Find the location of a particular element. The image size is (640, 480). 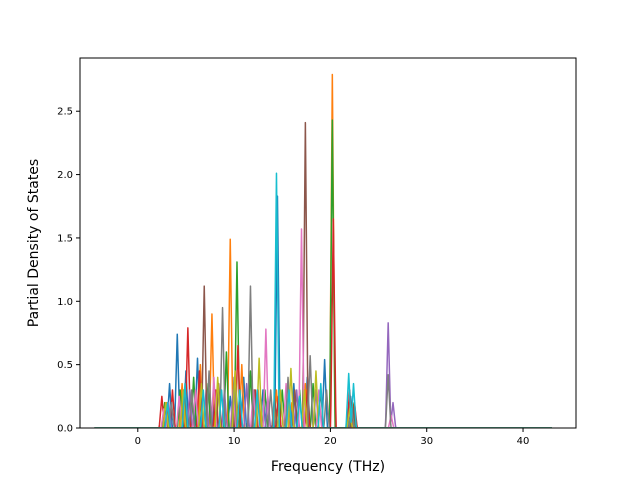

y-axis-ticks: 0.0 0.5 1.0 1.5 2.0 2.5 is located at coordinates (68, 271).